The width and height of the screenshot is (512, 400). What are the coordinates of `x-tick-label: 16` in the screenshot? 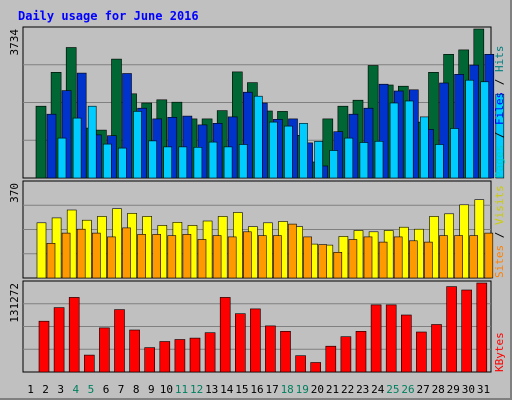 It's located at (256, 389).